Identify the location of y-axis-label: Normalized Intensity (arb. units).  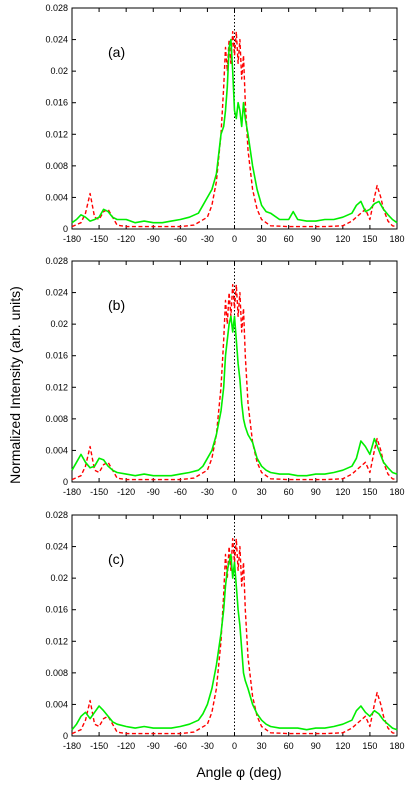
(15, 385).